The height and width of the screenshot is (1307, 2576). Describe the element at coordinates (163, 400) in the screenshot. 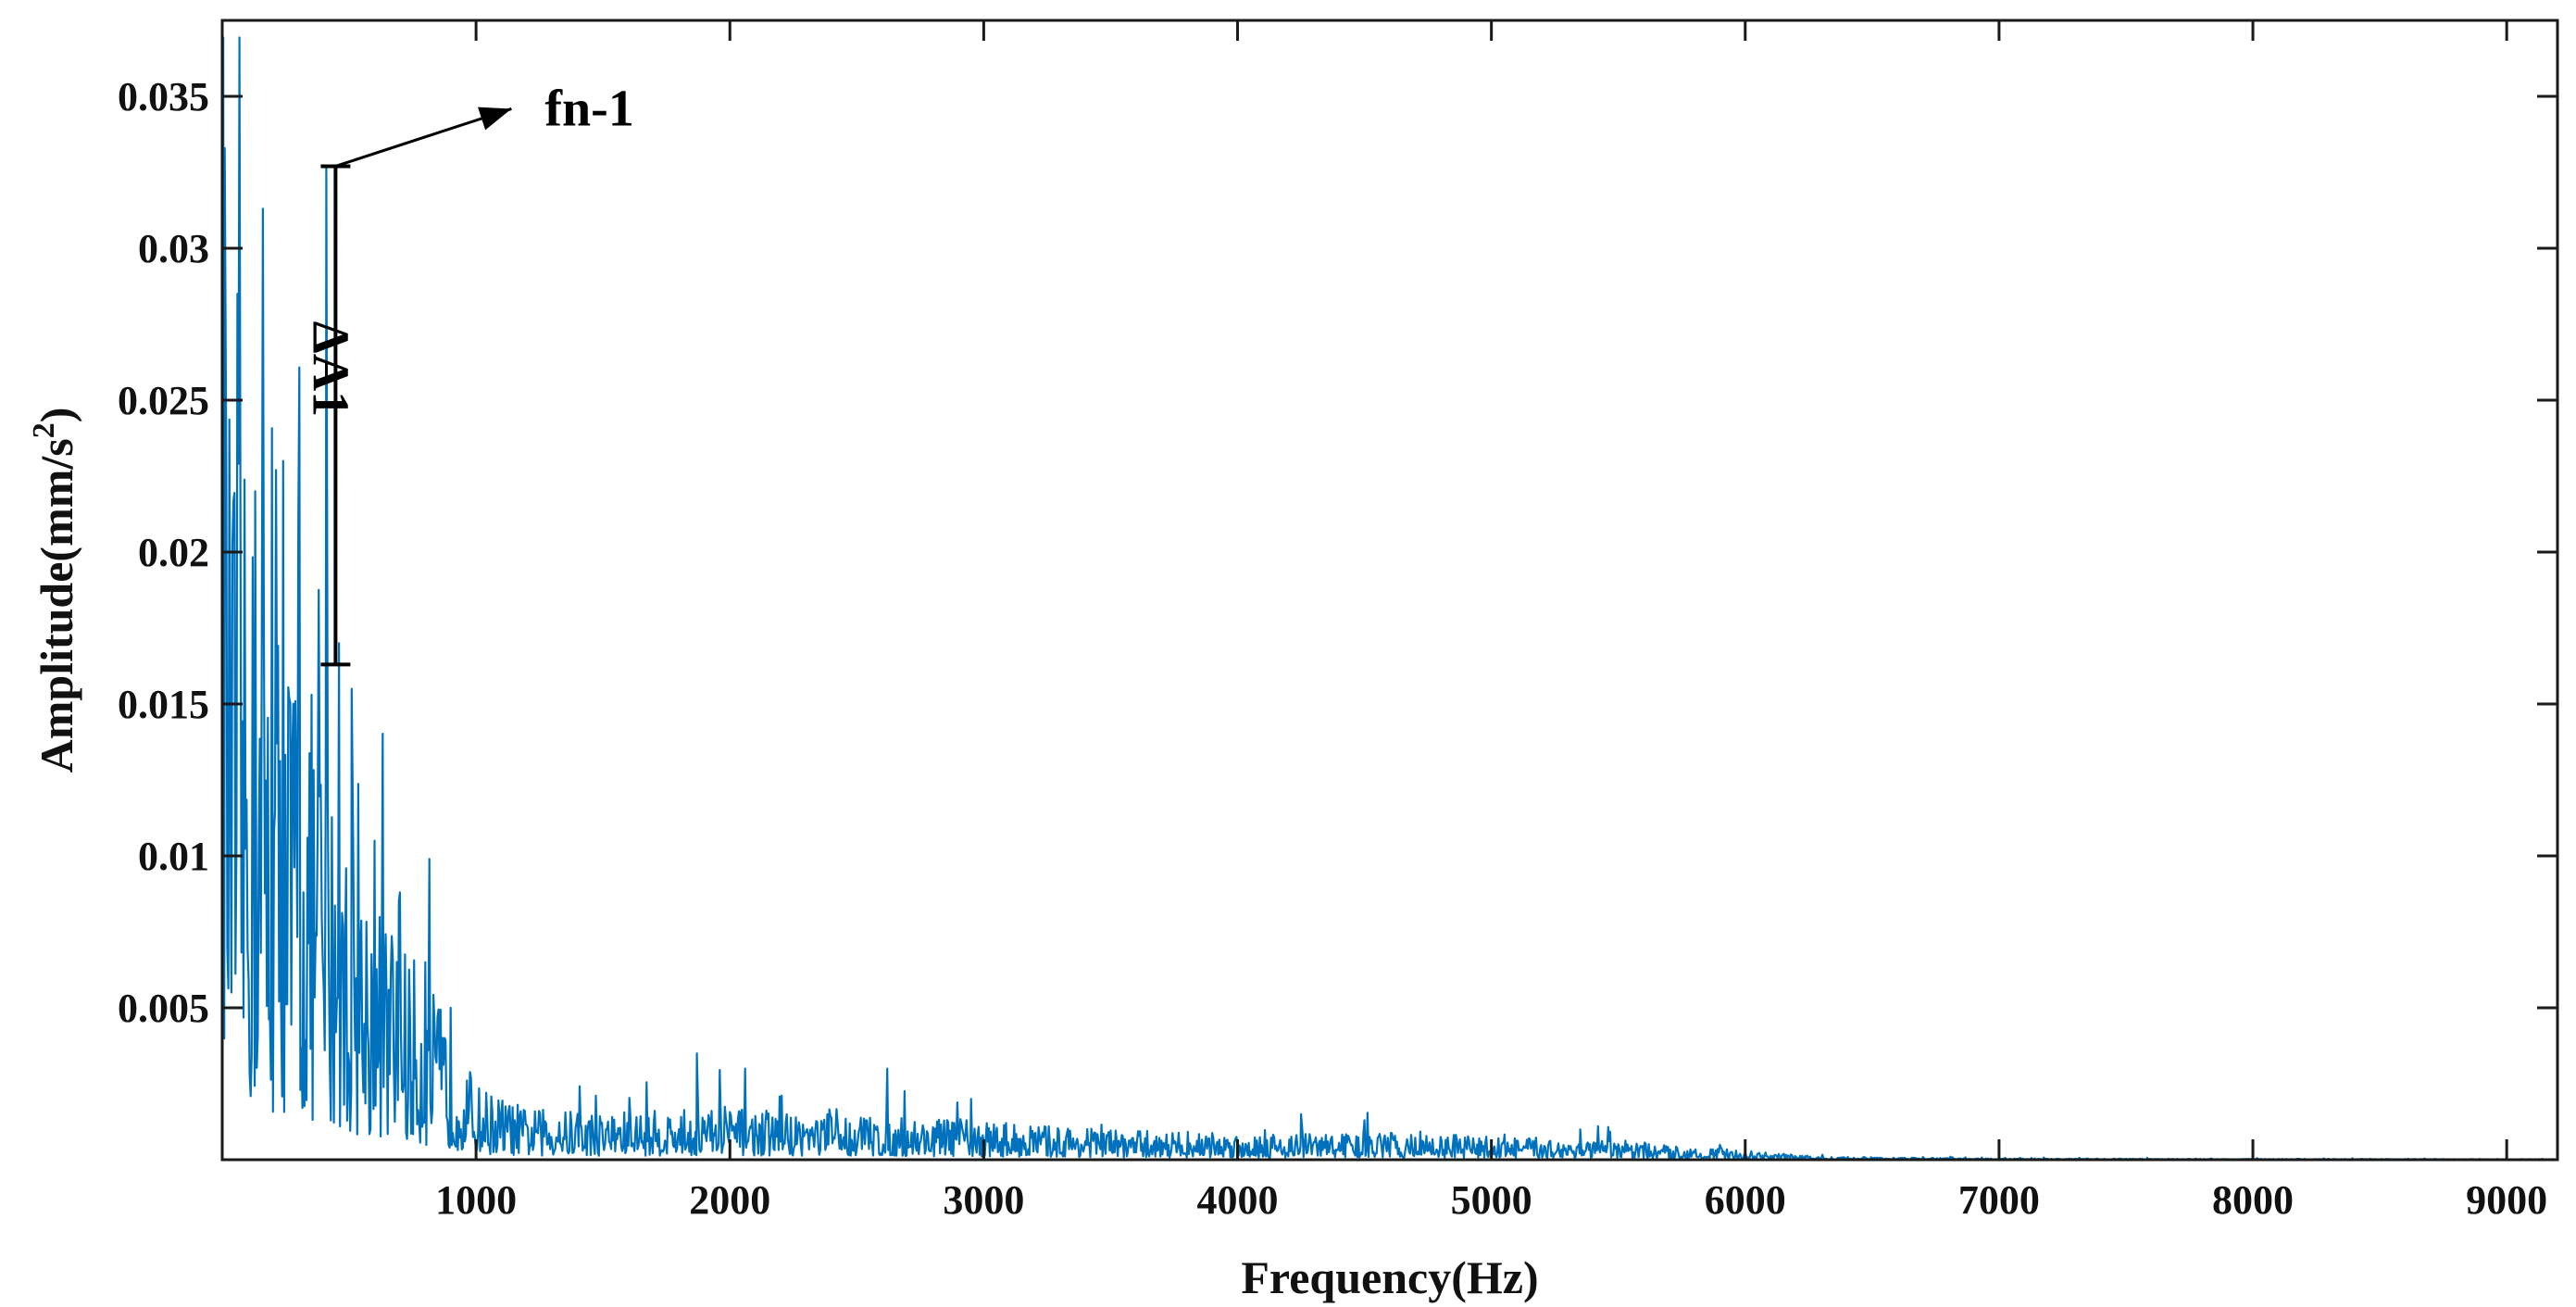

I see `y-tick-label: 0.025` at that location.